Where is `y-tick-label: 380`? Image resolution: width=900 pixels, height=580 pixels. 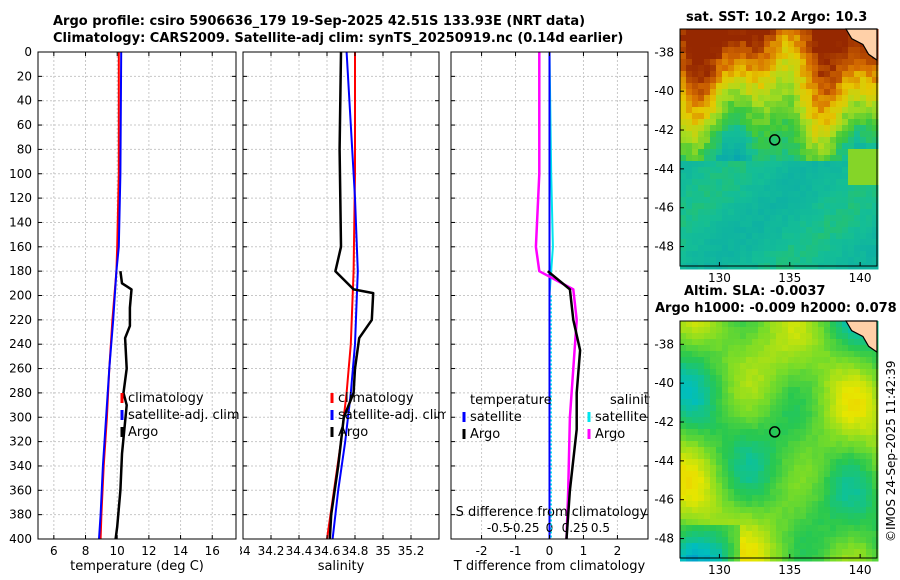 y-tick-label: 380 is located at coordinates (20, 515).